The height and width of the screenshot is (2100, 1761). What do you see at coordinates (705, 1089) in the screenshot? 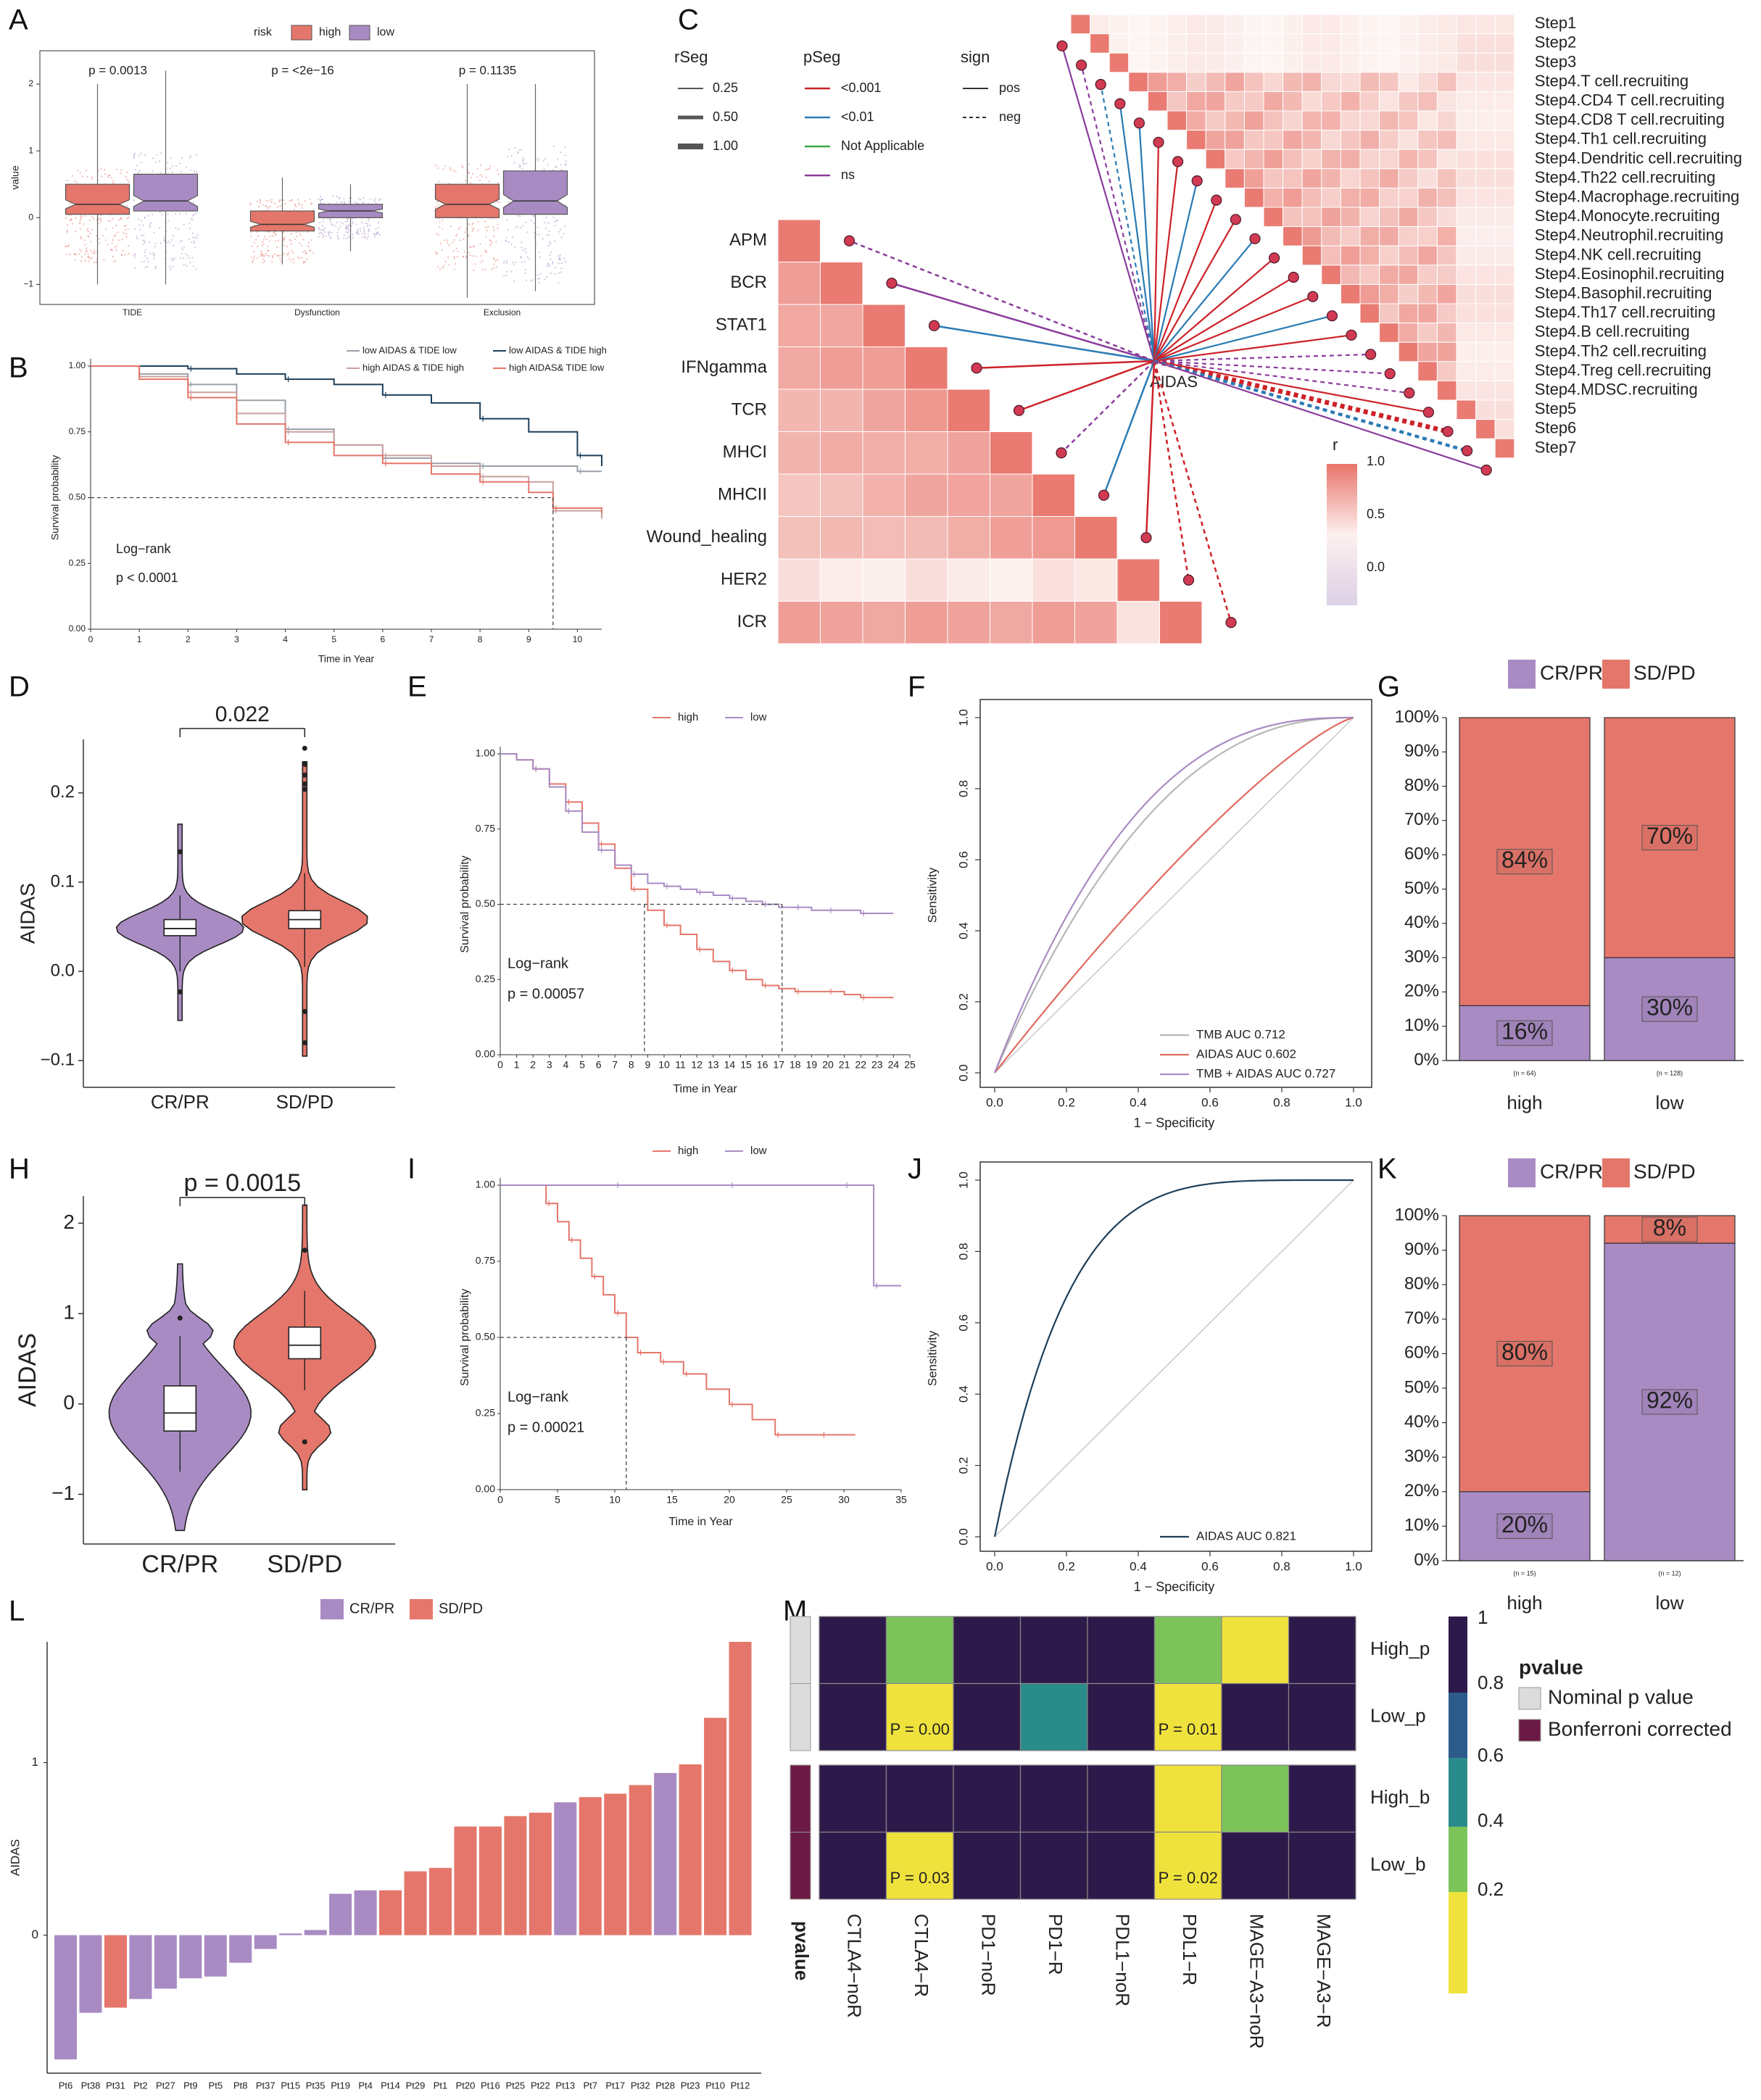
I see `panel-e-xlabel: Time in Year` at bounding box center [705, 1089].